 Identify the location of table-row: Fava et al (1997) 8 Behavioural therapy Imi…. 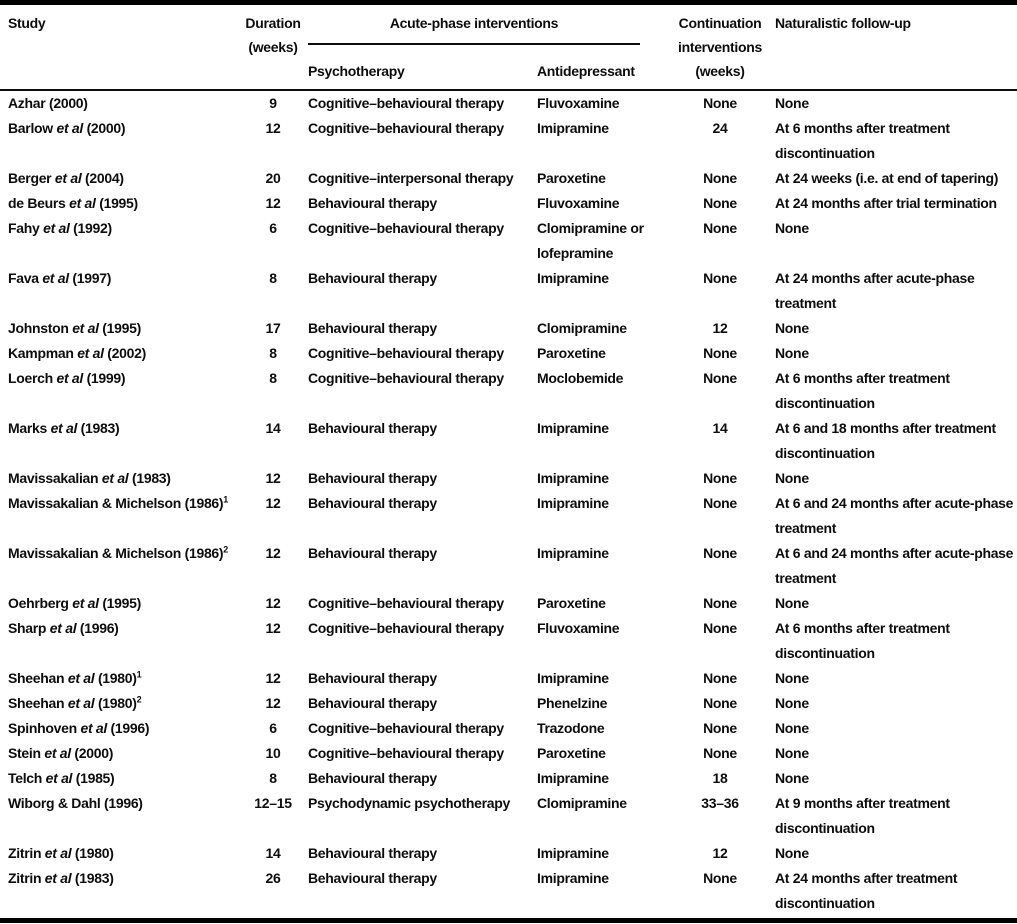
(508, 291).